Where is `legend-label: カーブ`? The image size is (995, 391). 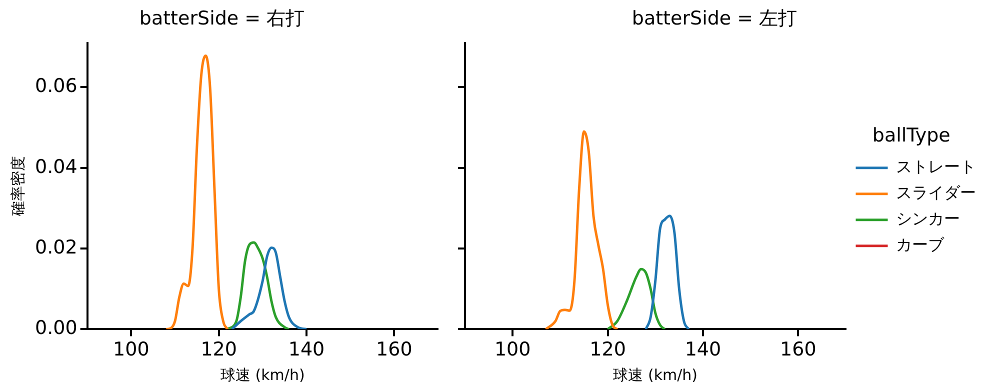 legend-label: カーブ is located at coordinates (920, 244).